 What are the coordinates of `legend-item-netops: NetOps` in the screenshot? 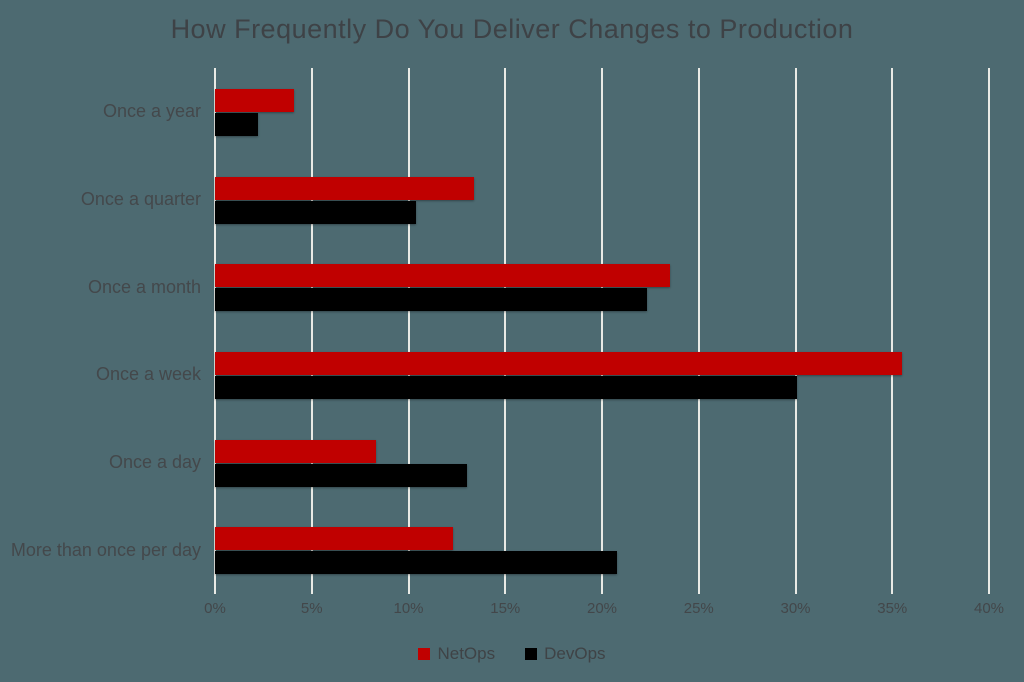 It's located at (456, 654).